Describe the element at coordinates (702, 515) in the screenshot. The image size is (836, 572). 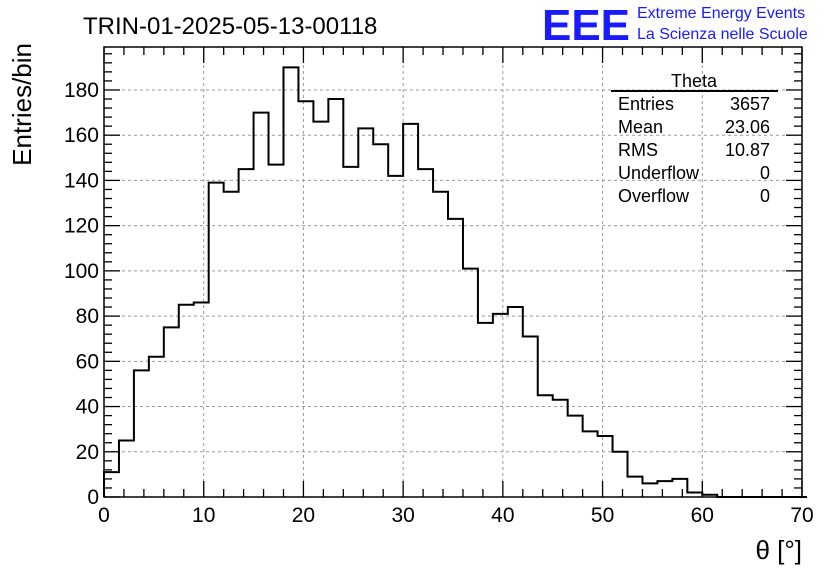
I see `x-tick-label: 60` at that location.